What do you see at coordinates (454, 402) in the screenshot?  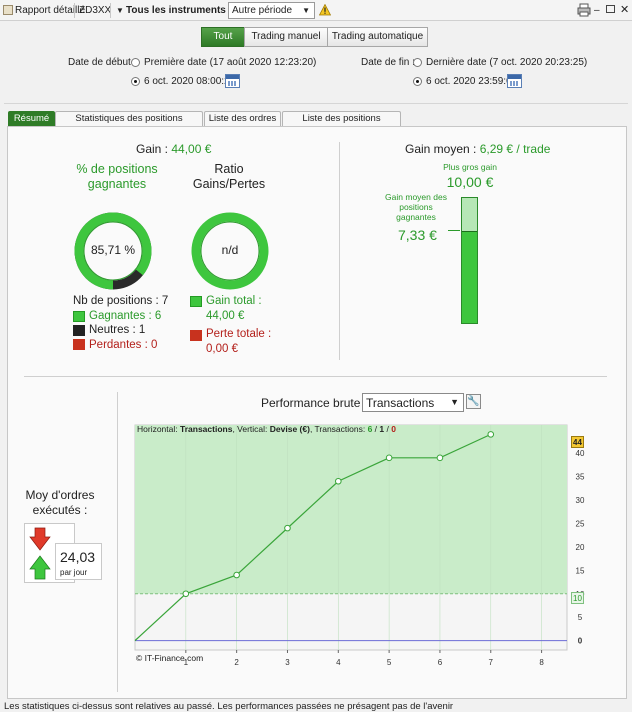 I see `chevron-down-icon: ▼` at bounding box center [454, 402].